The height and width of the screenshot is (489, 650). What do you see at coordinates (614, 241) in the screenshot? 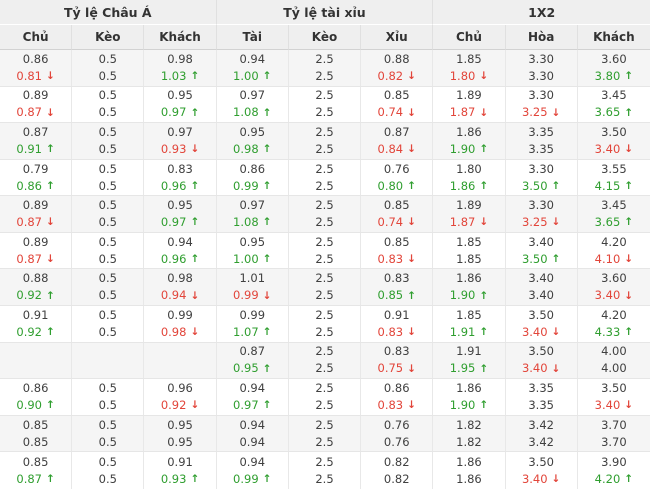
I see `odds-open-value: 4.20` at bounding box center [614, 241].